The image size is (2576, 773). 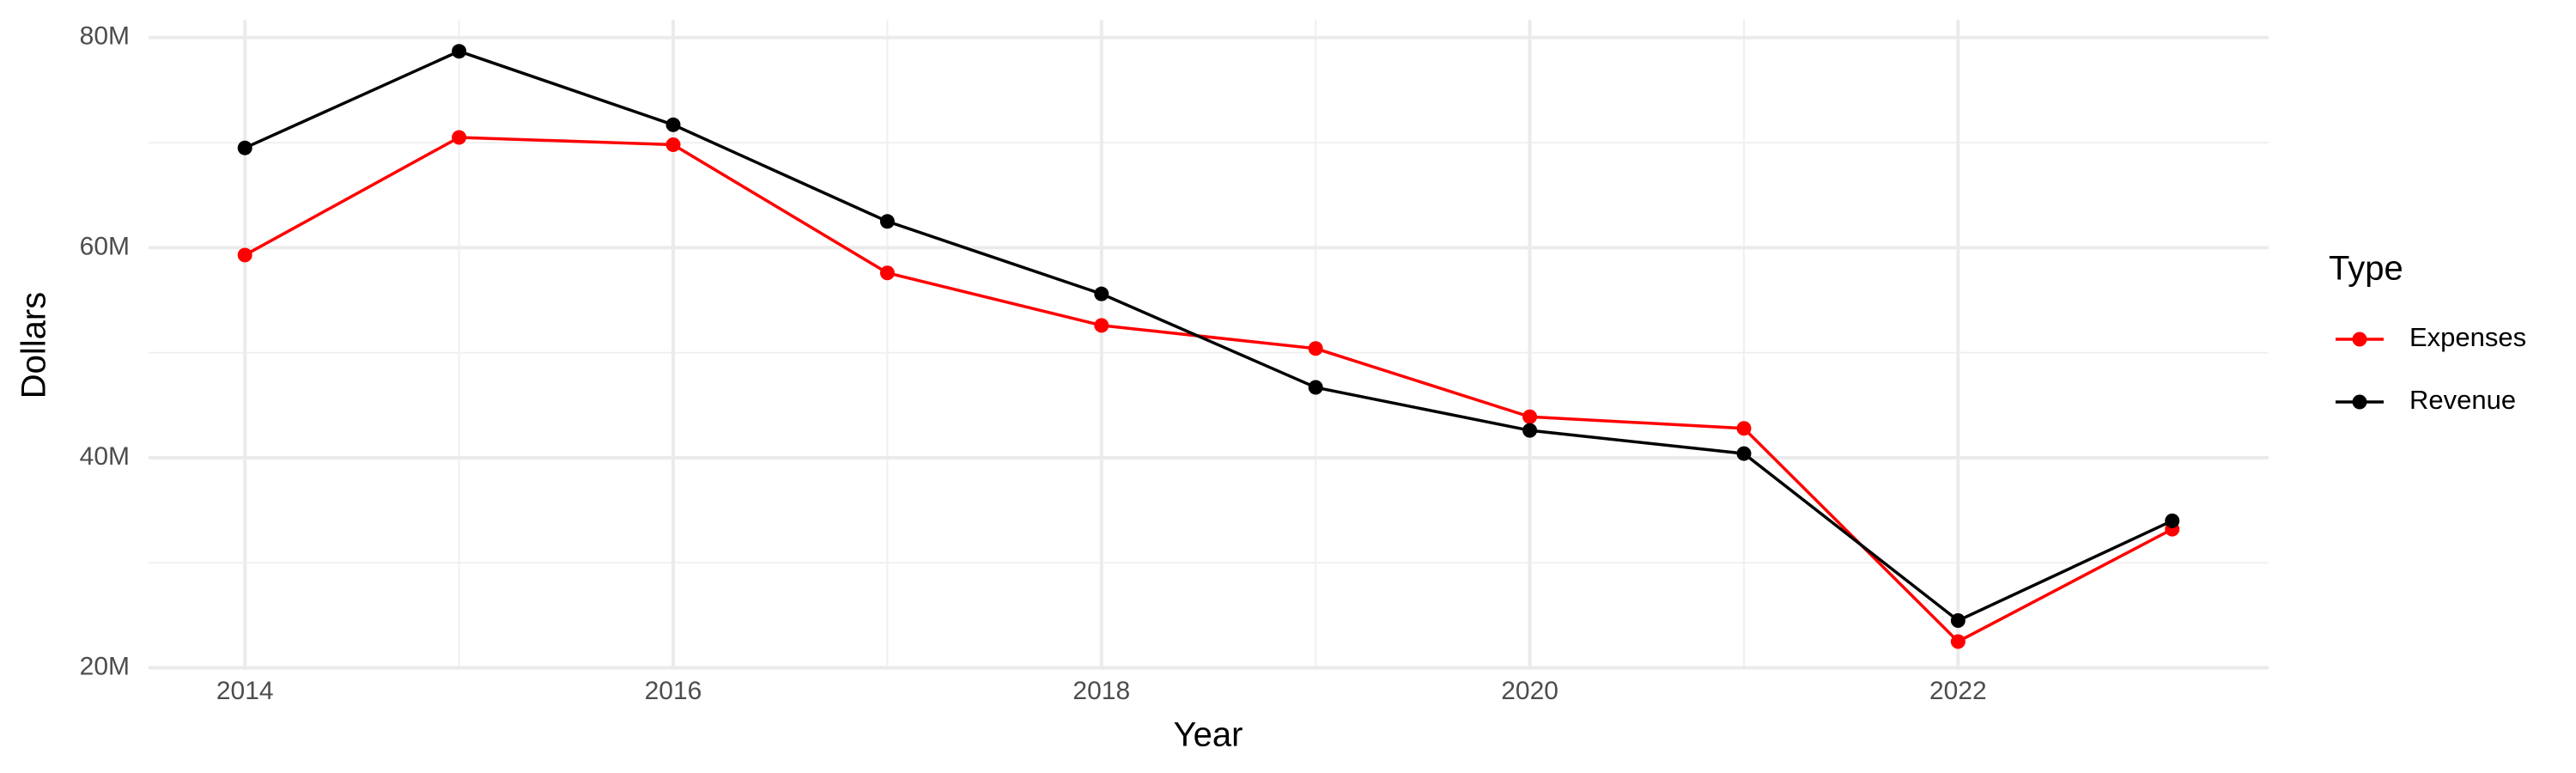 I want to click on x-axis-title: Year, so click(x=1208, y=735).